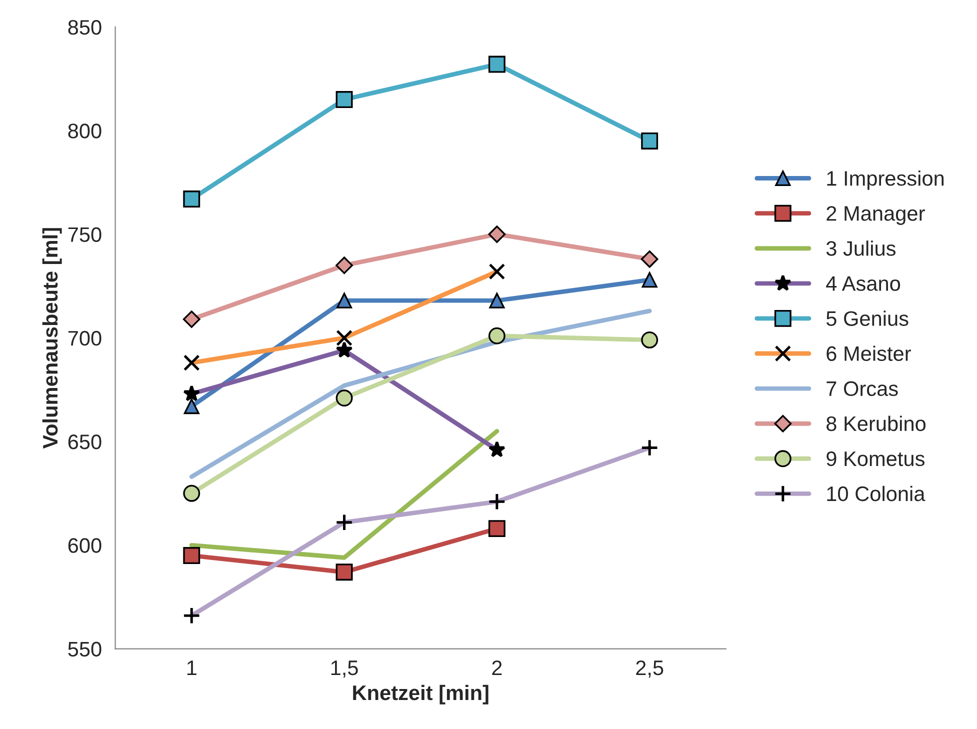 The height and width of the screenshot is (729, 977). I want to click on x-tick-label: 1, so click(191, 668).